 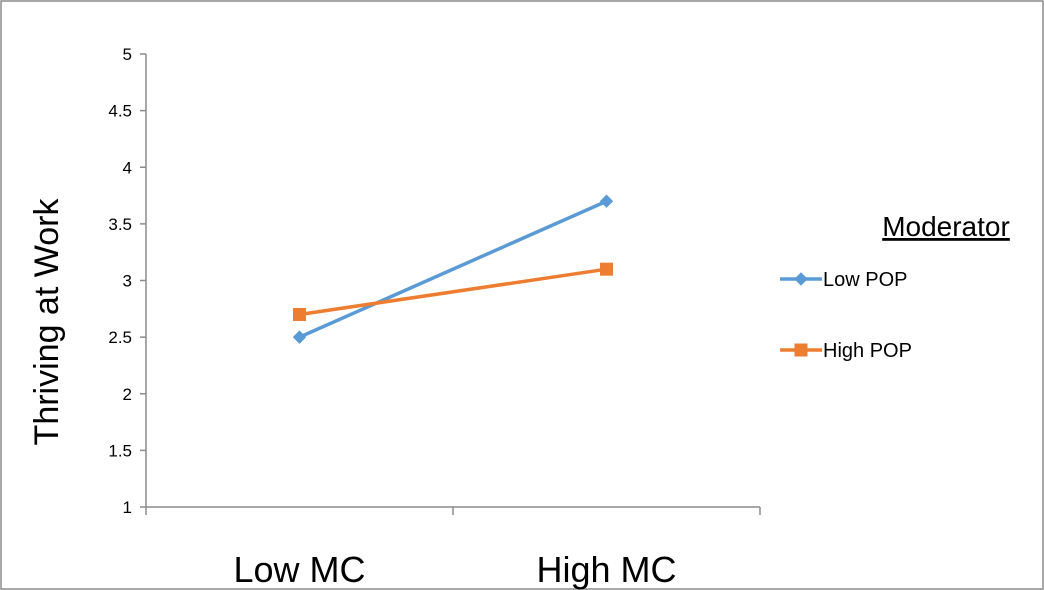 I want to click on legend-label: High POP, so click(x=867, y=351).